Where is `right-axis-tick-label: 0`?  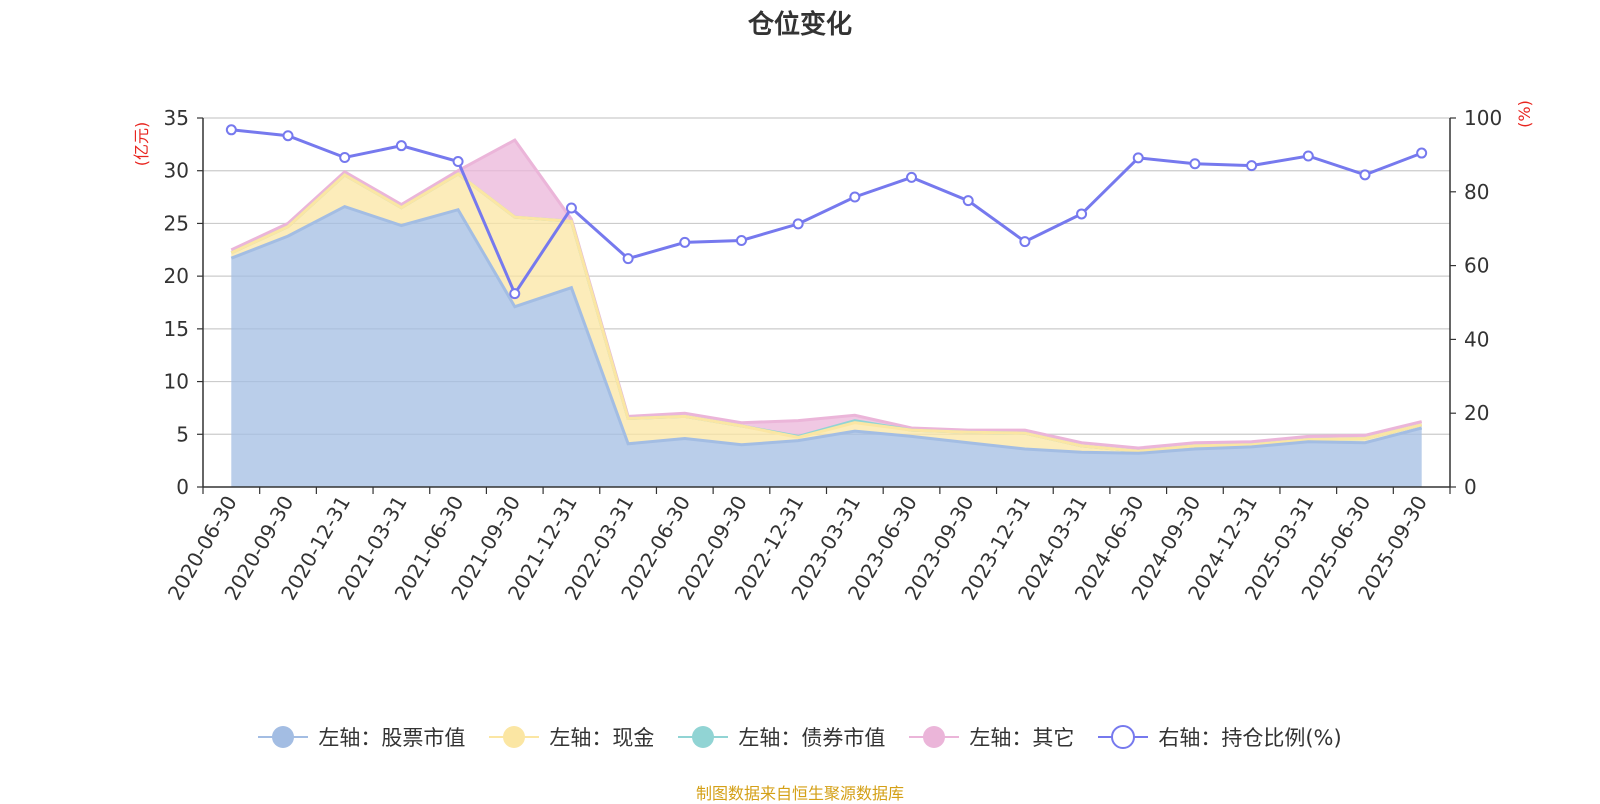
right-axis-tick-label: 0 is located at coordinates (1470, 487).